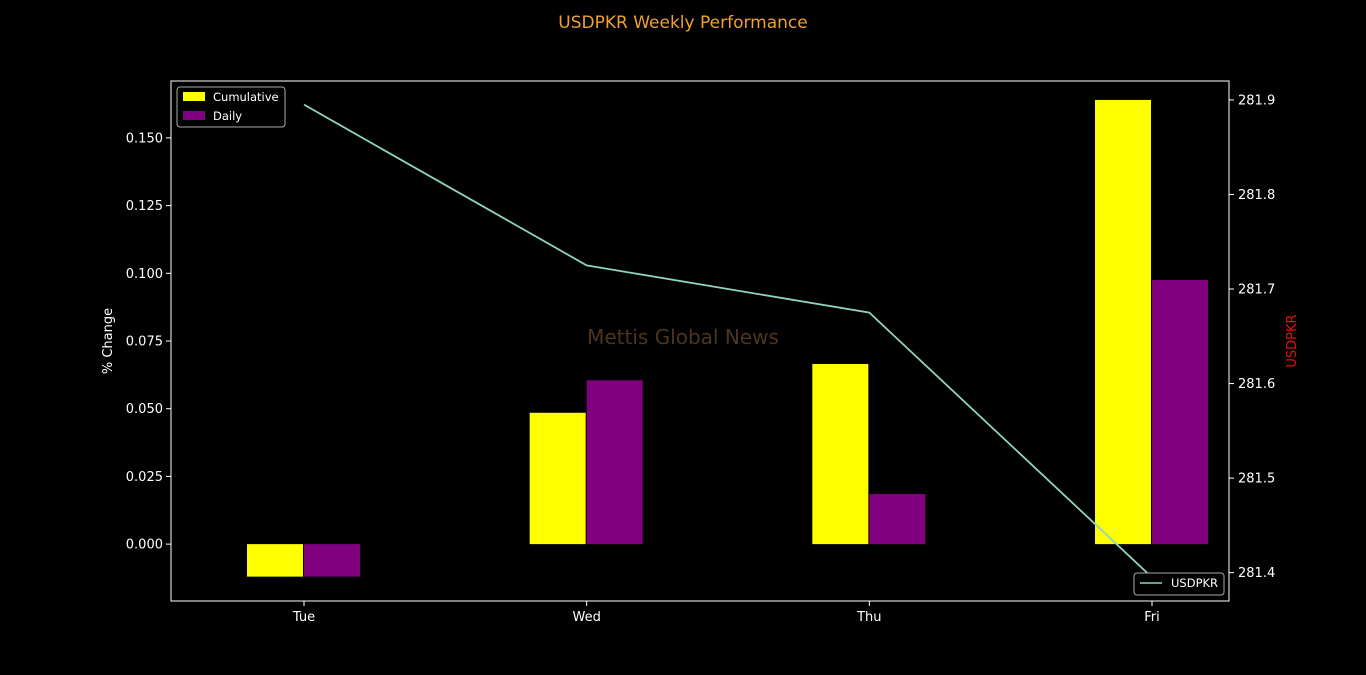 The image size is (1366, 675). I want to click on y-tick-label-right: 281.7, so click(1256, 290).